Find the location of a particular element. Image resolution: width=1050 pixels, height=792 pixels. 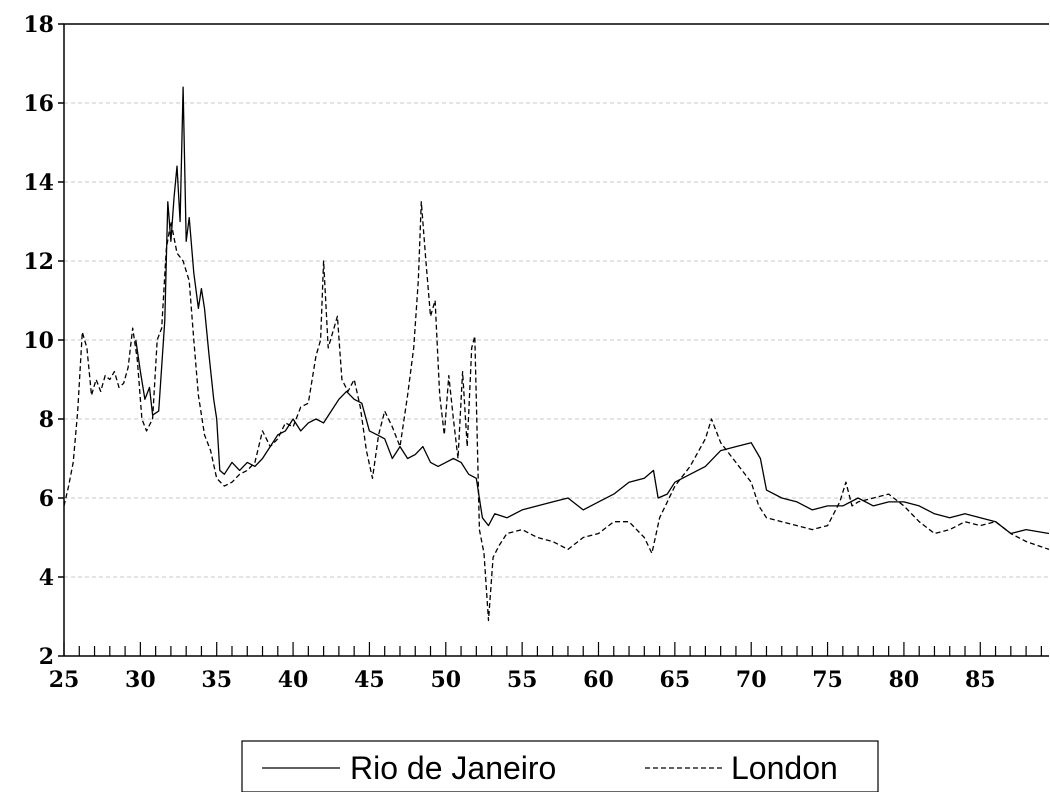

y-tick-label: 14 is located at coordinates (38, 183).